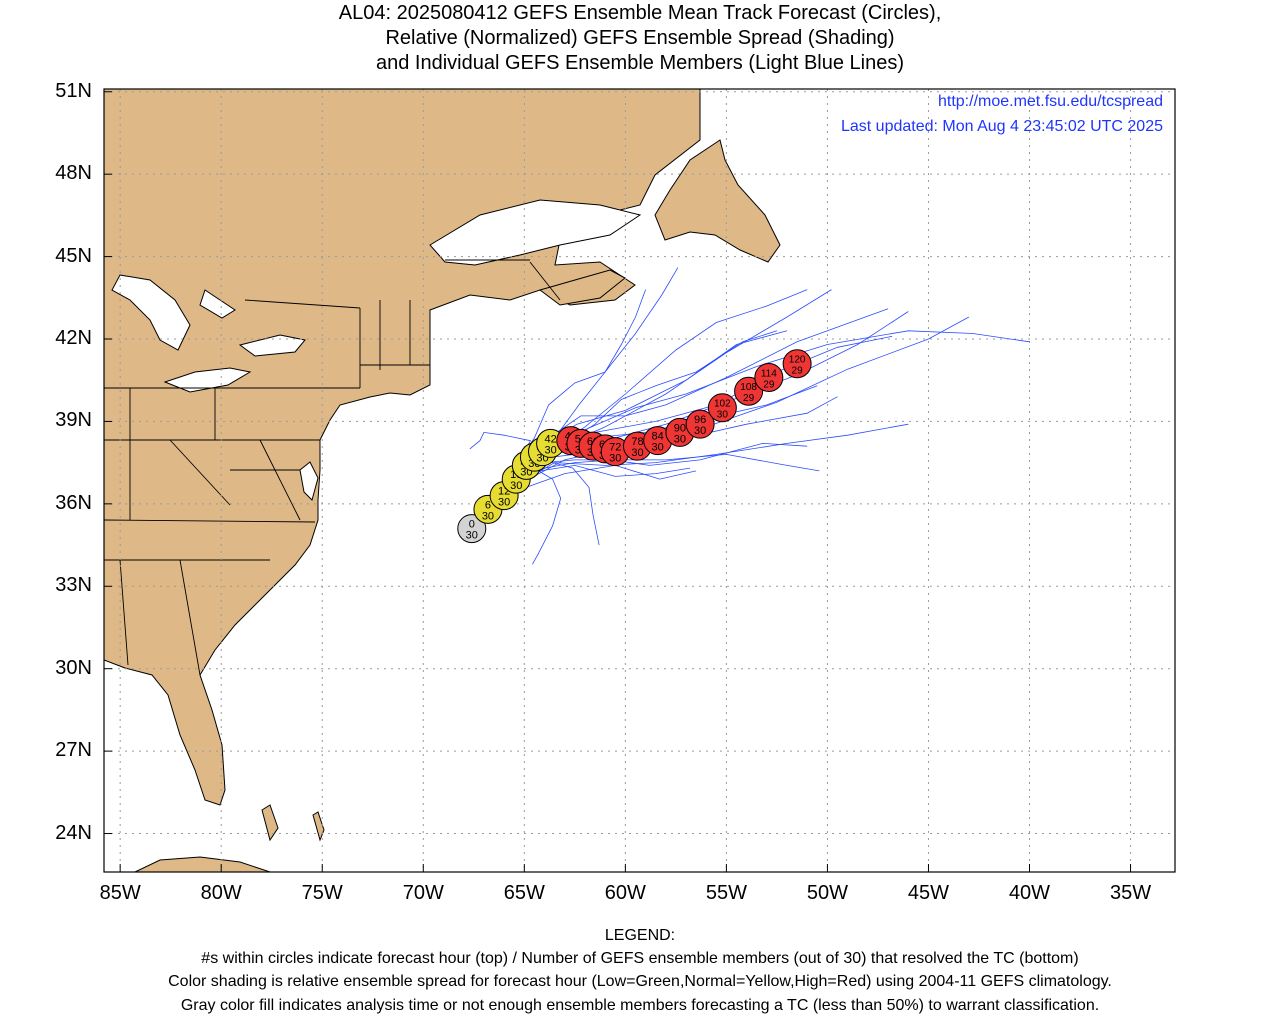  Describe the element at coordinates (524, 893) in the screenshot. I see `lon-tick-label: 65W` at that location.